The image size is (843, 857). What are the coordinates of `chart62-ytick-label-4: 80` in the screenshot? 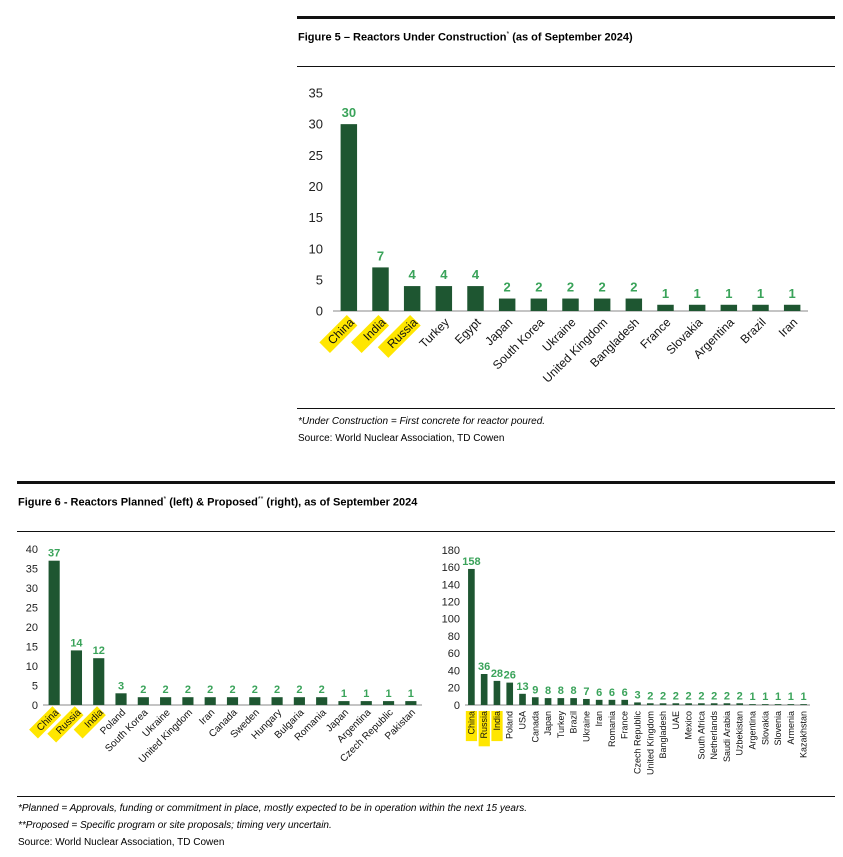 It's located at (454, 637).